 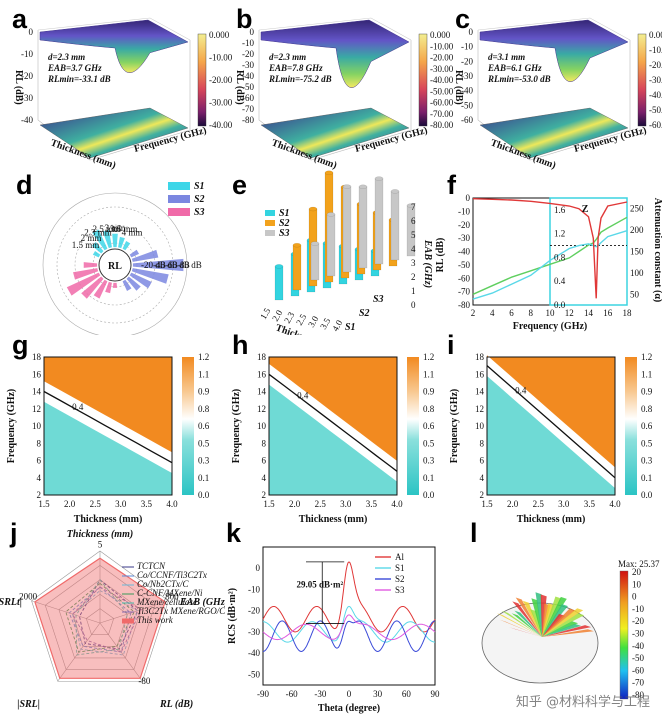 What do you see at coordinates (320, 694) in the screenshot?
I see `x-tick-label: -30` at bounding box center [320, 694].